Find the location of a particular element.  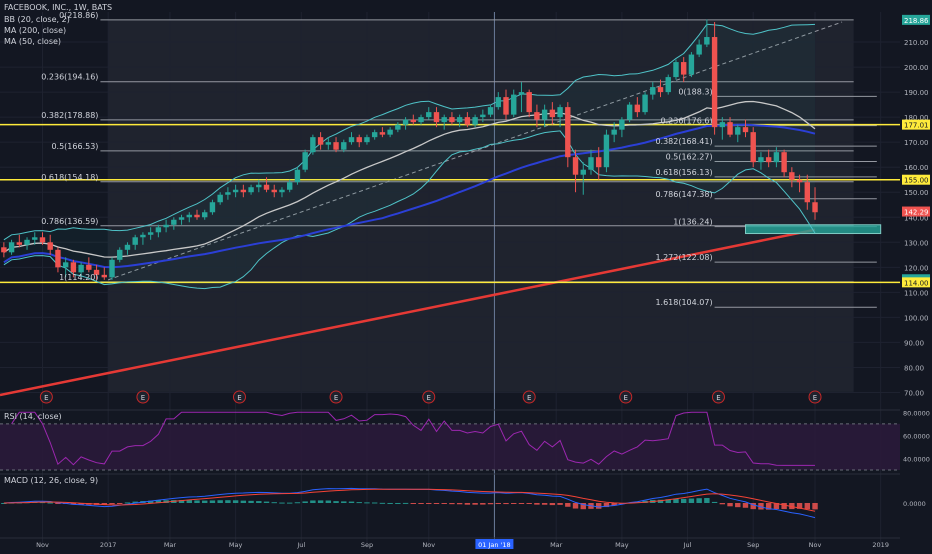

indicator-bb-label: BB (20, close, 2) is located at coordinates (37, 19).